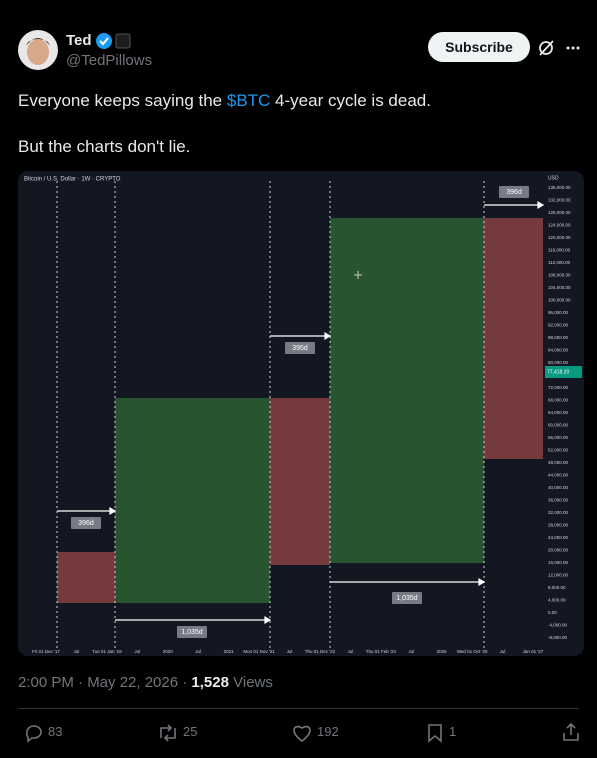  What do you see at coordinates (559, 237) in the screenshot?
I see `y-axis-label: 120,000.00` at bounding box center [559, 237].